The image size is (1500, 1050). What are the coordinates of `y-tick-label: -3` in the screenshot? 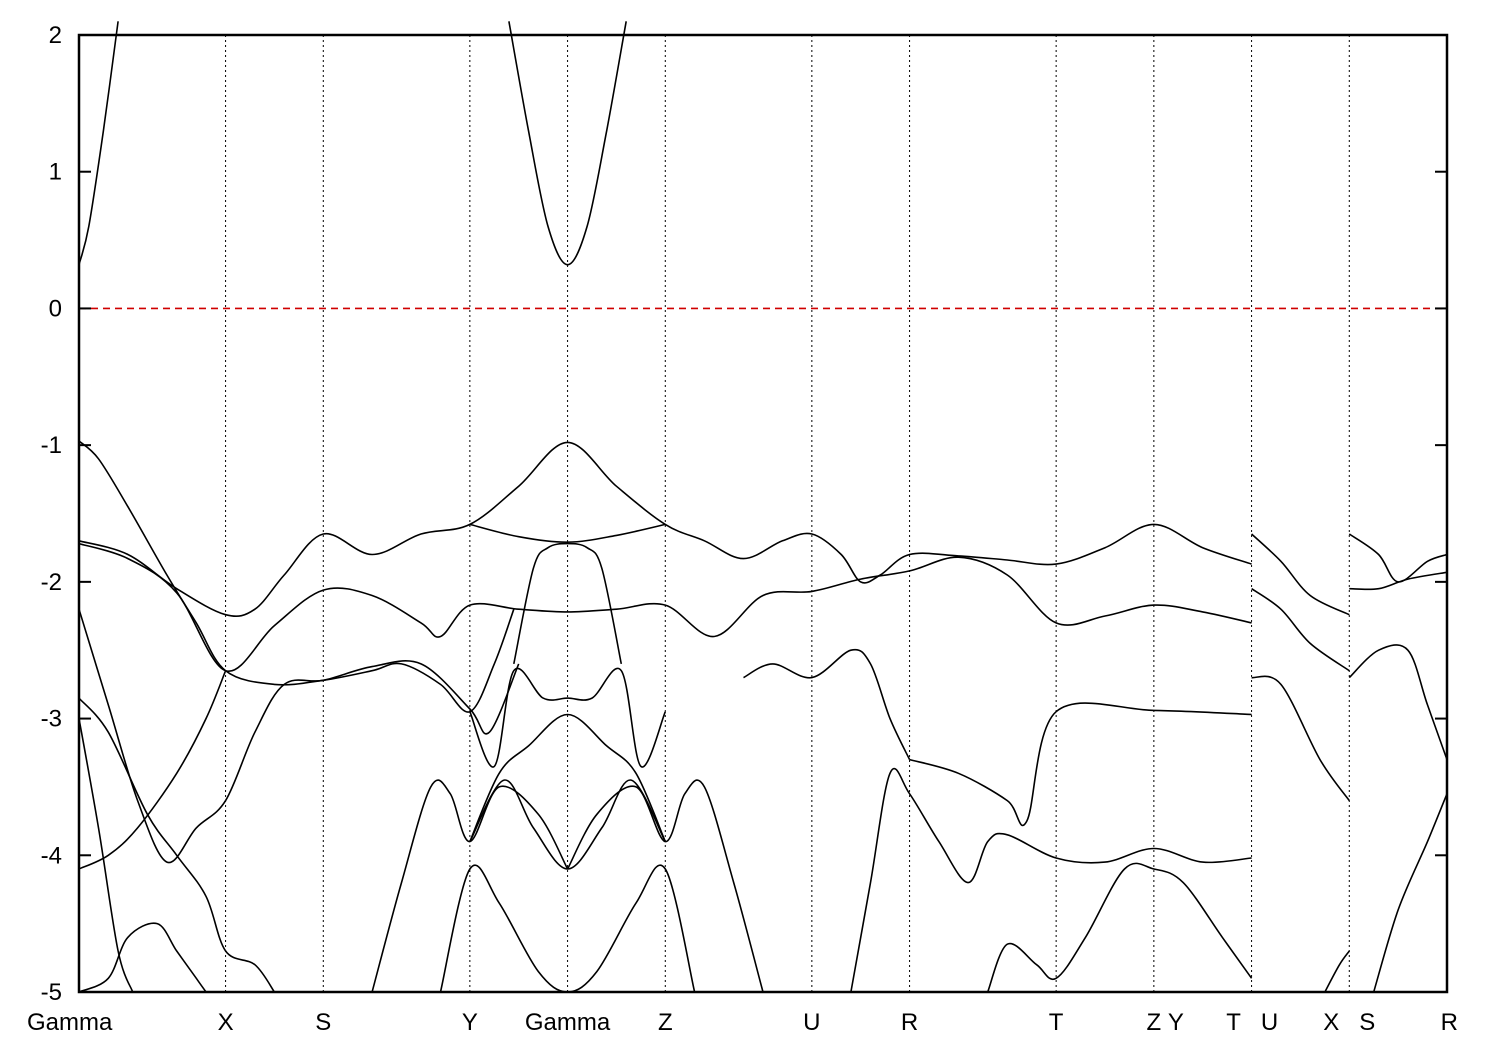 It's located at (51, 719).